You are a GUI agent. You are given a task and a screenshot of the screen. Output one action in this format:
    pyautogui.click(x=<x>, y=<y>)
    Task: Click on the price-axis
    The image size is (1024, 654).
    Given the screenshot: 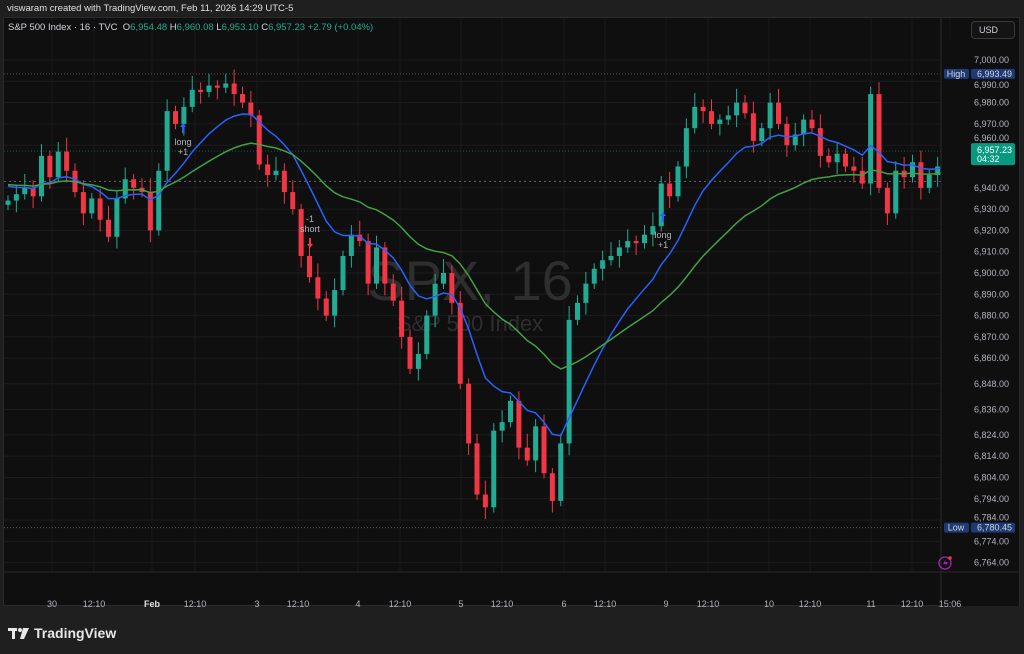 What is the action you would take?
    pyautogui.click(x=980, y=323)
    